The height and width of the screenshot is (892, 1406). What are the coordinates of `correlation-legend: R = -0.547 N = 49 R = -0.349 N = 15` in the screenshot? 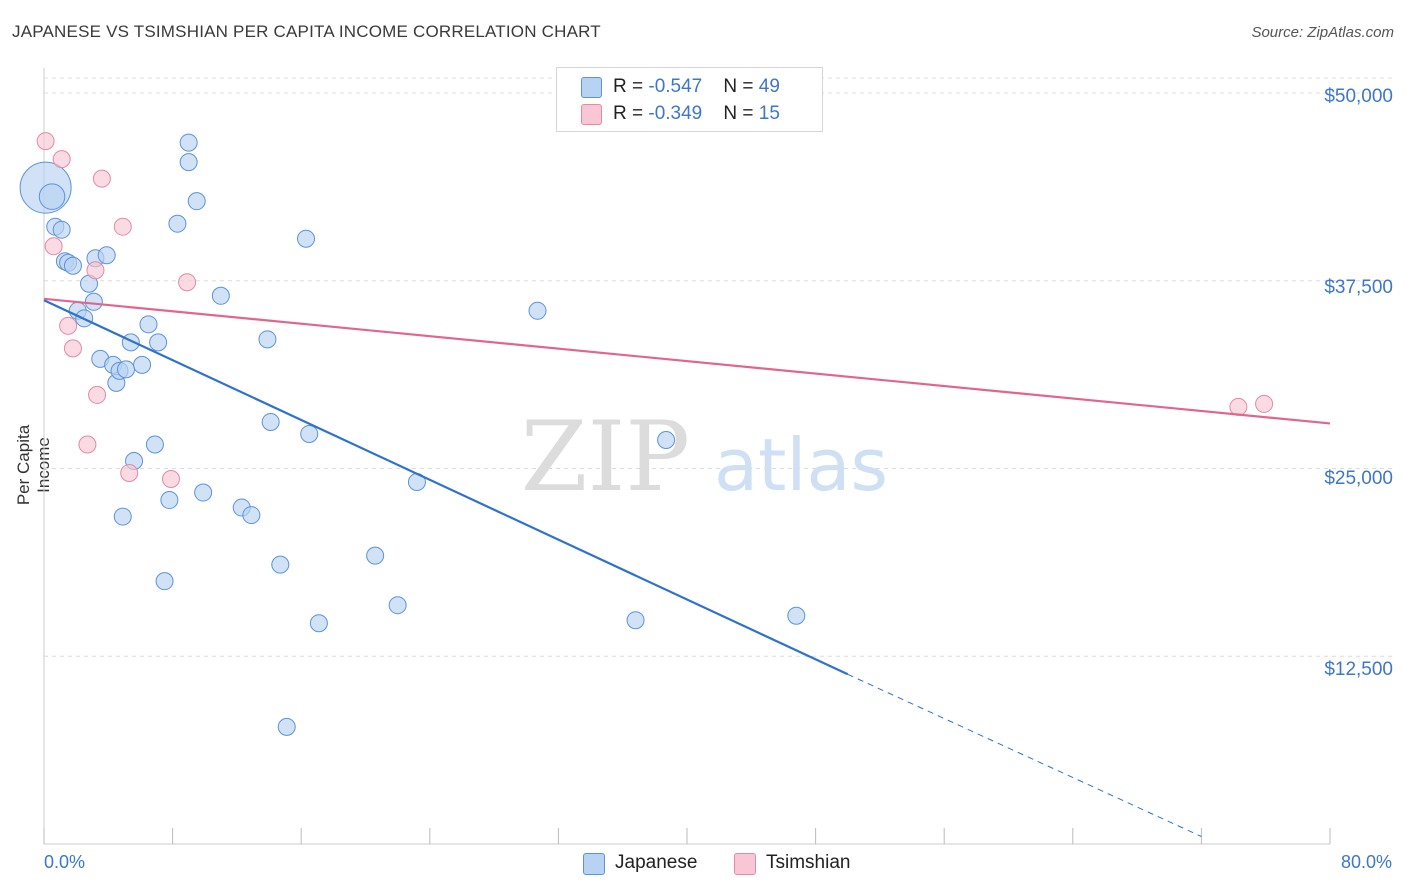 It's located at (689, 99).